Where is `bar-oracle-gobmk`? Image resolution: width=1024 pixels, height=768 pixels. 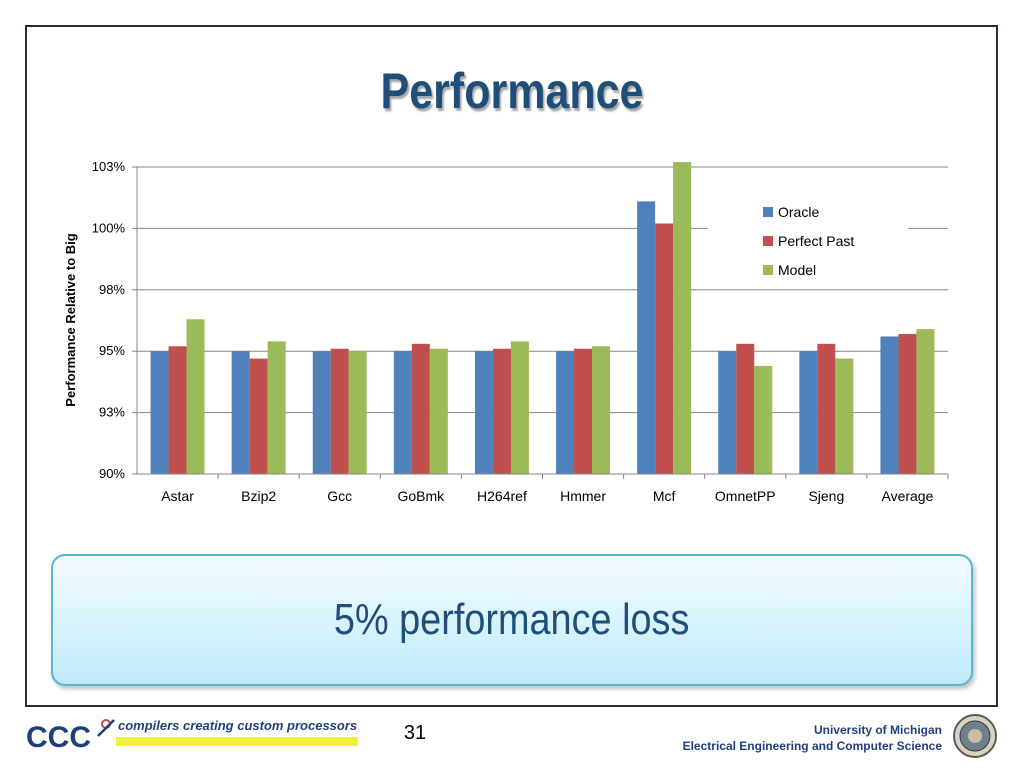 bar-oracle-gobmk is located at coordinates (402, 412).